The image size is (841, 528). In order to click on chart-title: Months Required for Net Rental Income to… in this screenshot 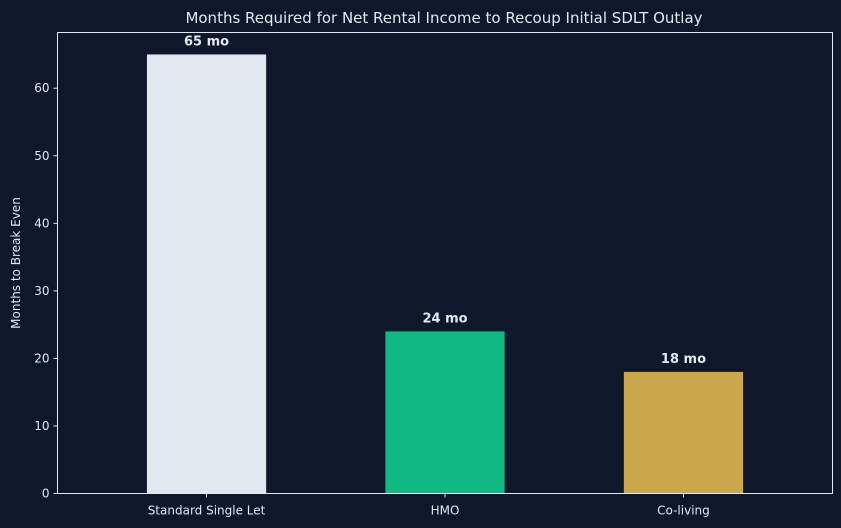, I will do `click(443, 18)`.